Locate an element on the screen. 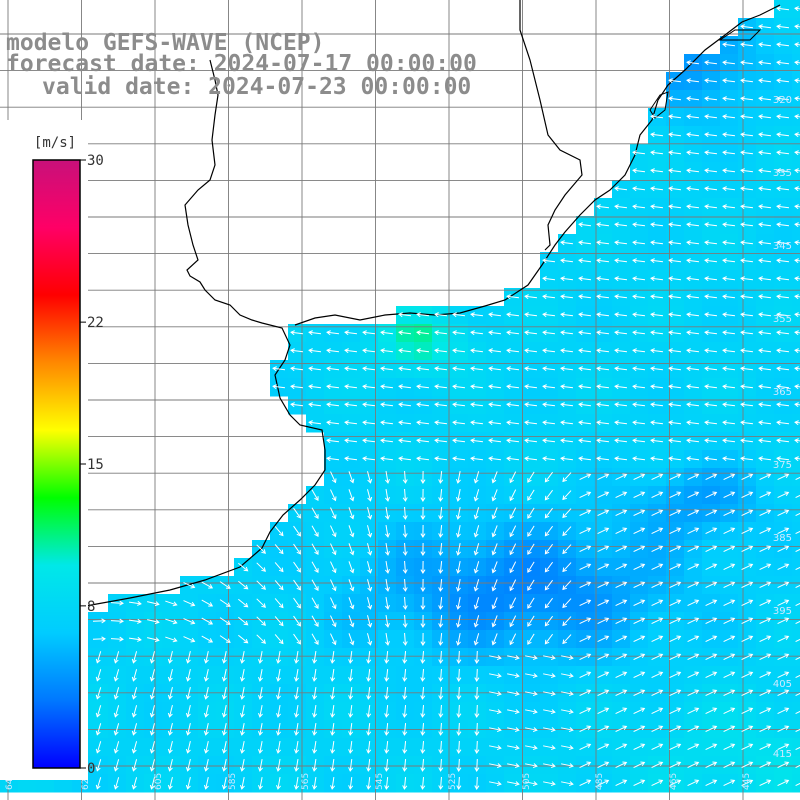 The image size is (800, 800). wind-cell is located at coordinates (796, 711).